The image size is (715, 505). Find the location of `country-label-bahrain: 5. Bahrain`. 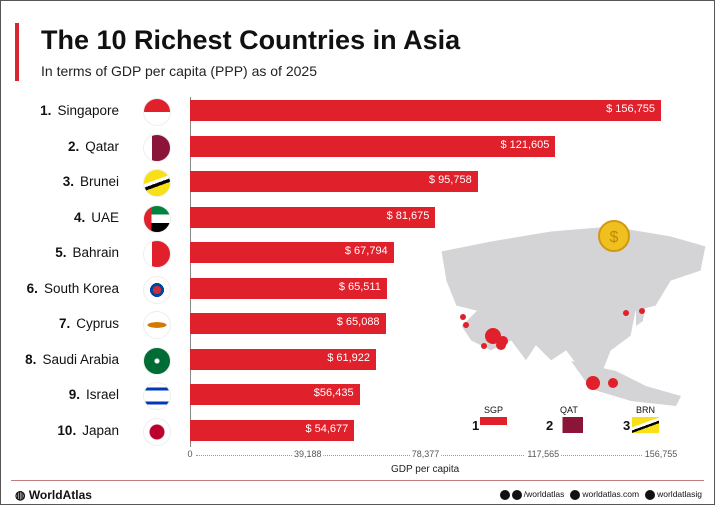

country-label-bahrain: 5. Bahrain is located at coordinates (87, 252).